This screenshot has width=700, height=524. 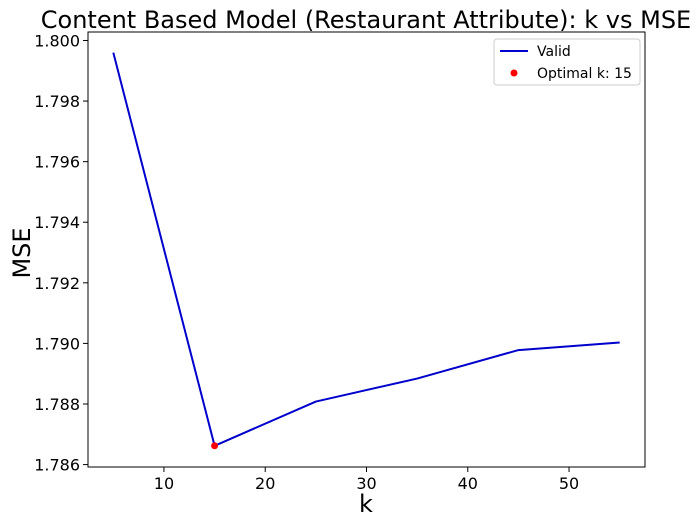 I want to click on y-axis-ticks: 1.786 1.788 1.790 1.792 1.794 1.796 1.798 1.800, so click(x=61, y=253).